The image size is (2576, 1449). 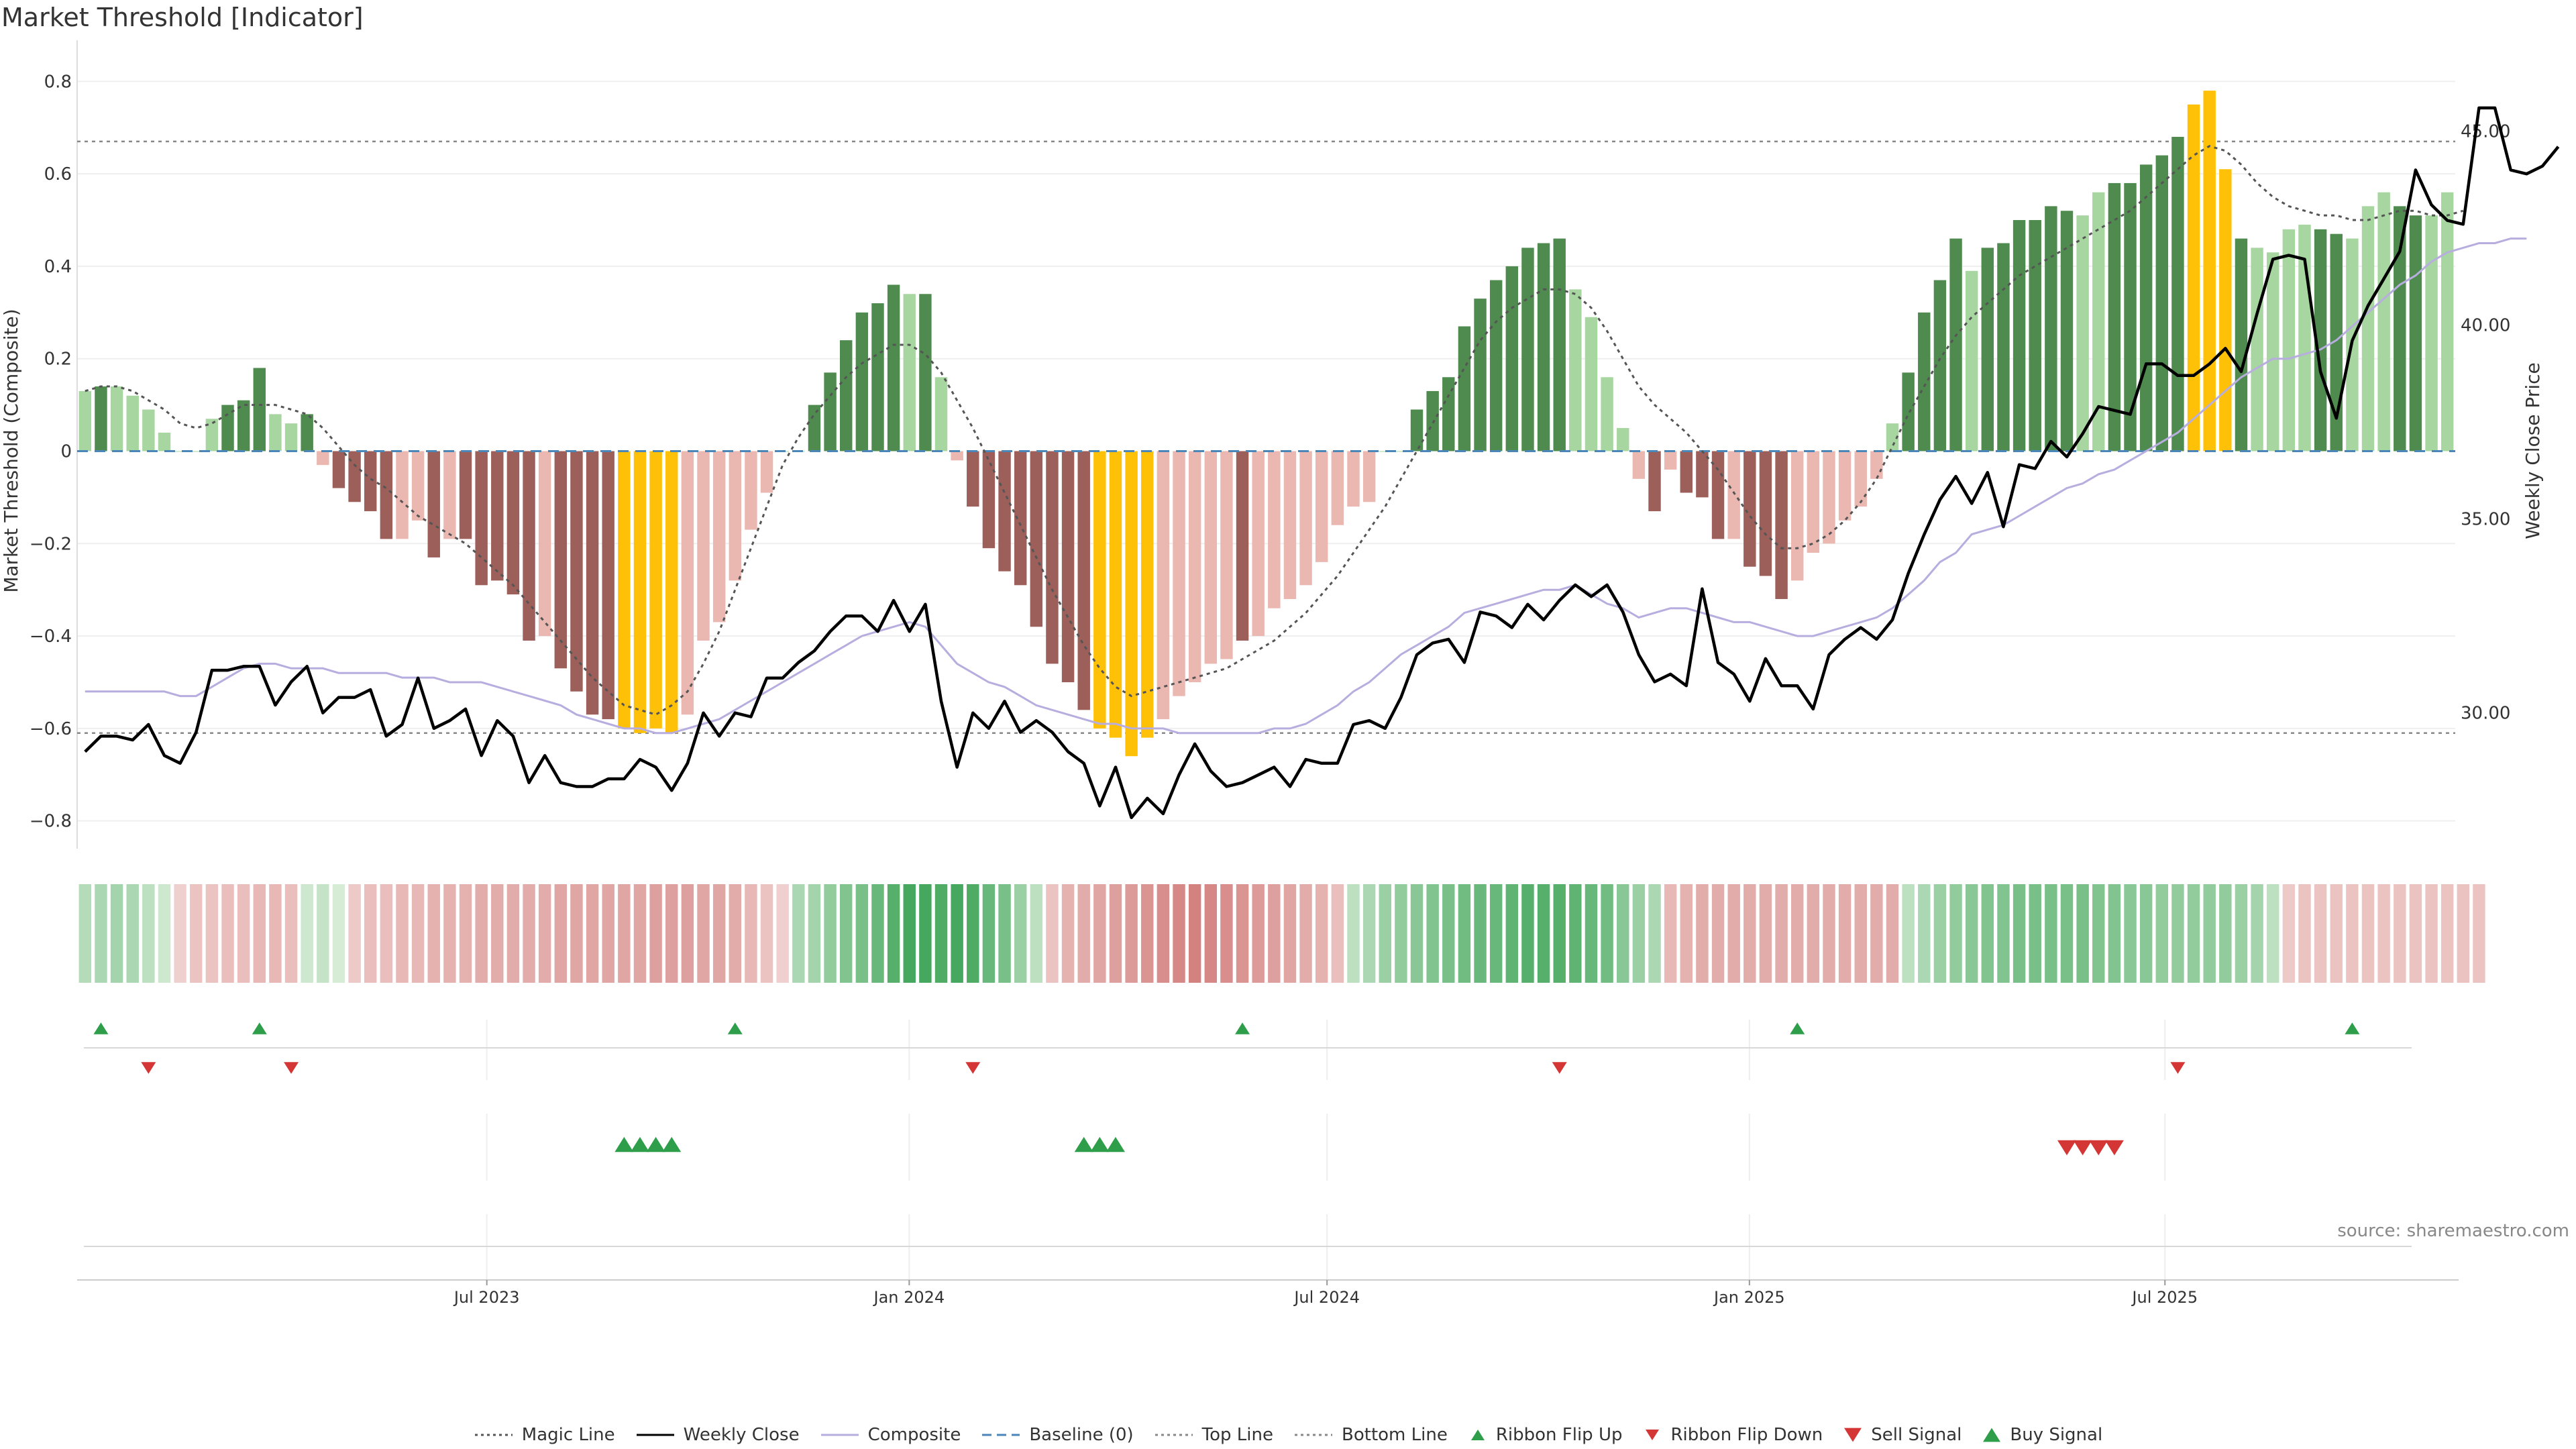 What do you see at coordinates (1081, 1435) in the screenshot?
I see `legend-label: Baseline (0)` at bounding box center [1081, 1435].